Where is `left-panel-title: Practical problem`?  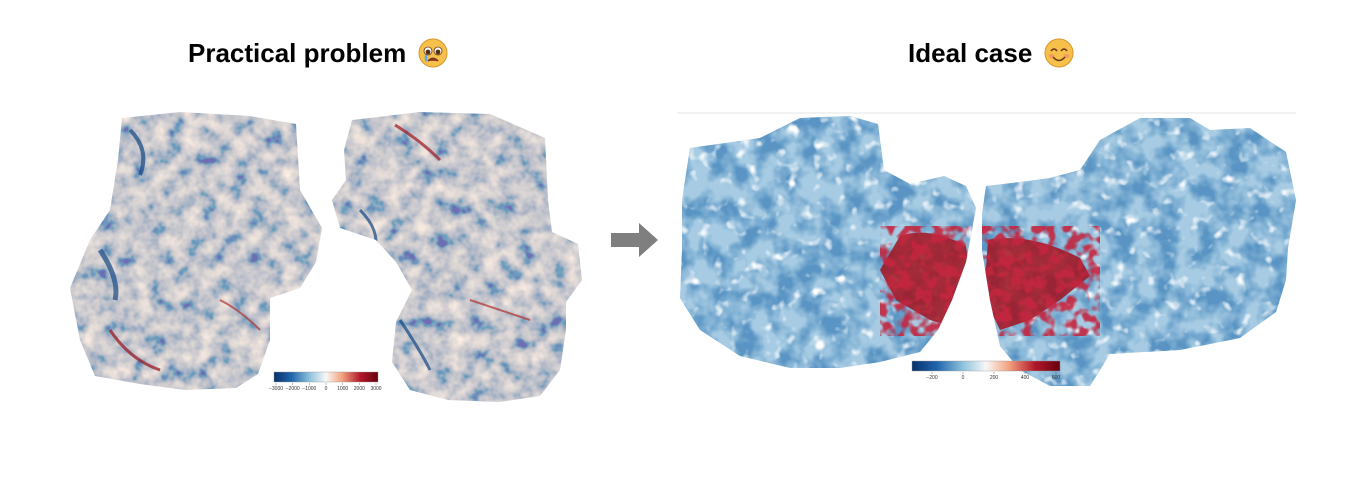
left-panel-title: Practical problem is located at coordinates (318, 53).